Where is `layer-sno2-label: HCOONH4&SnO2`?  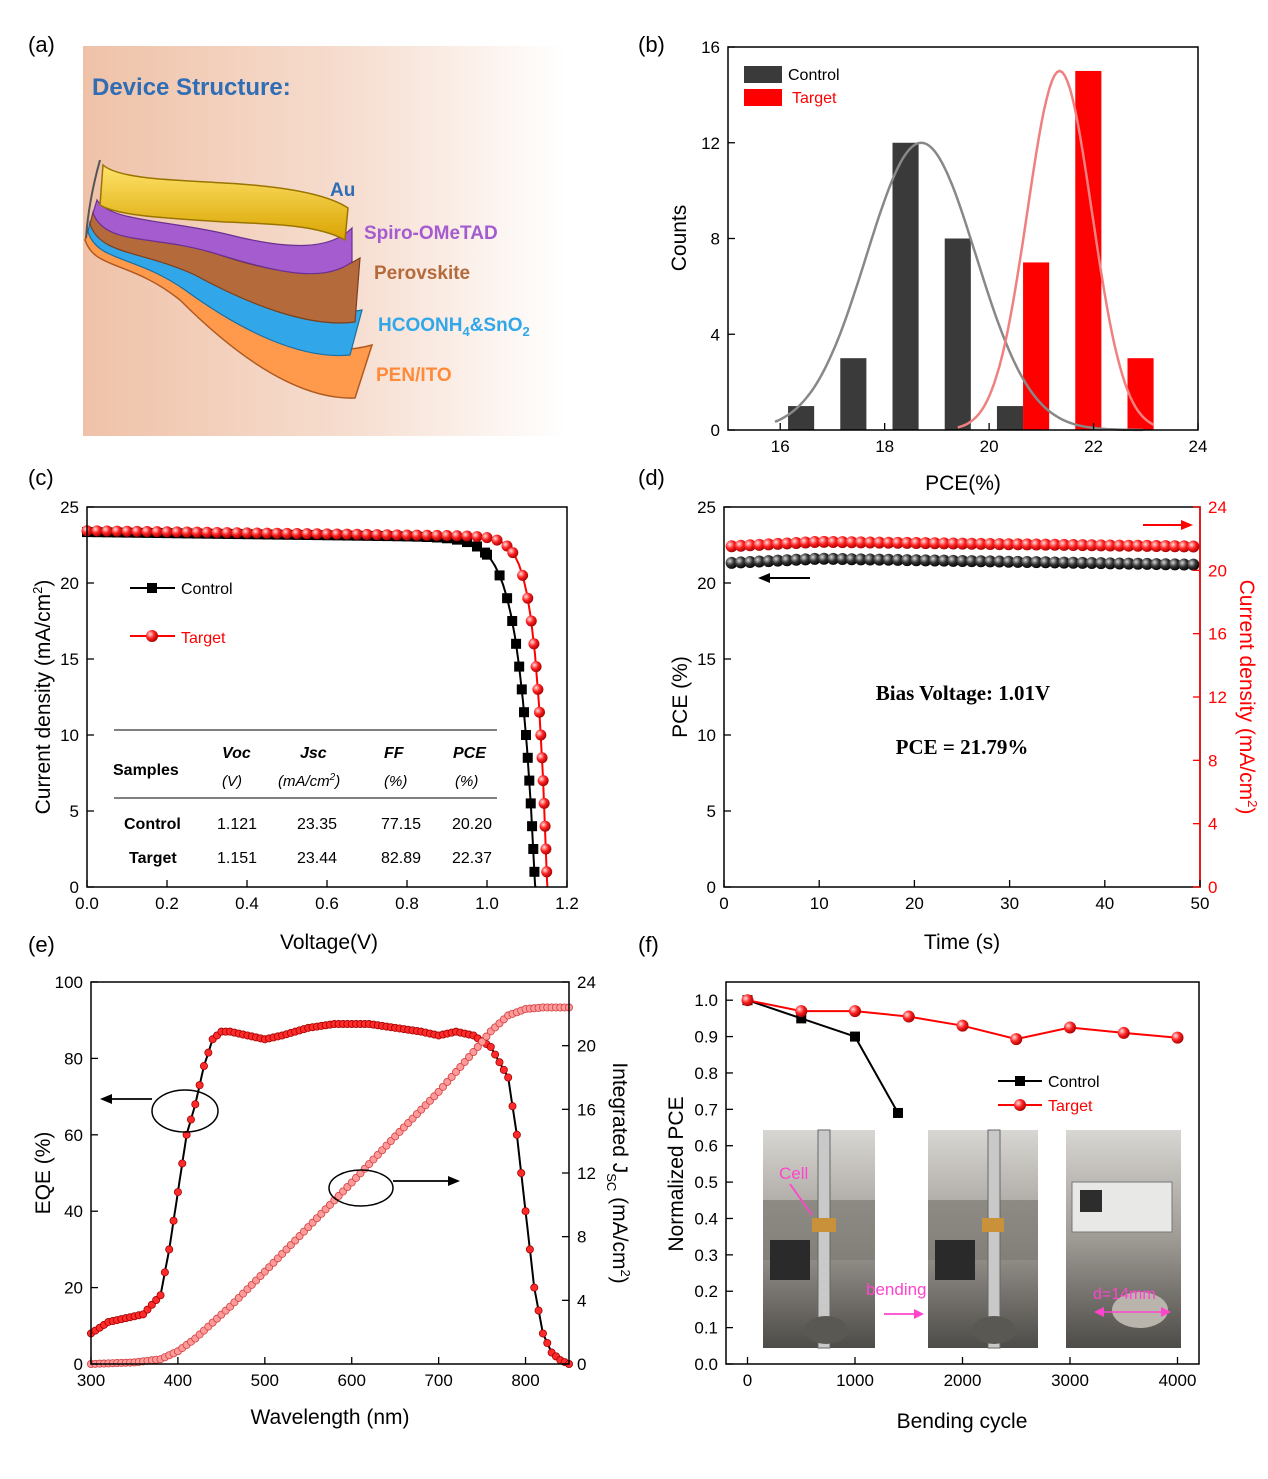 layer-sno2-label: HCOONH4&SnO2 is located at coordinates (454, 327).